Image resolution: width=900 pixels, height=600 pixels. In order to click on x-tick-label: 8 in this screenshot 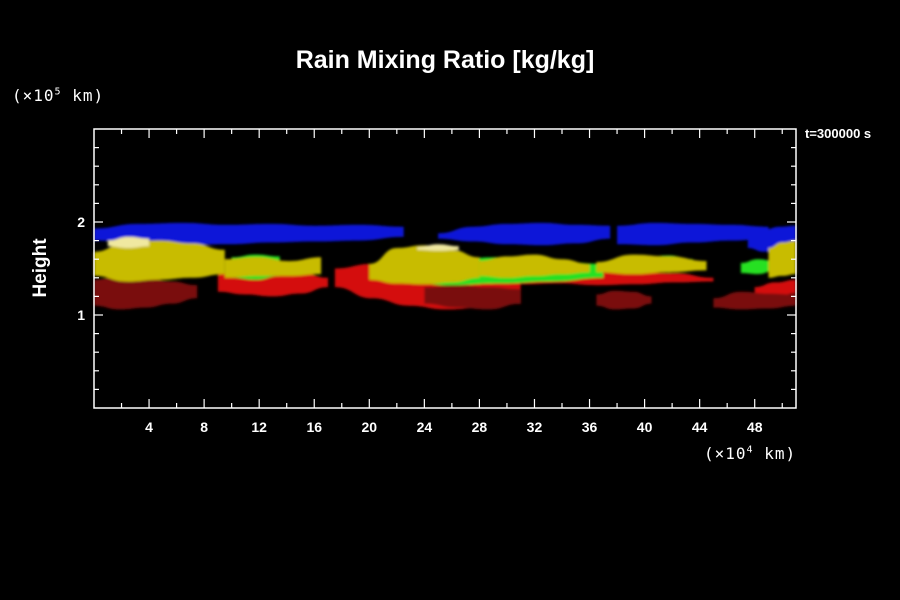, I will do `click(204, 427)`.